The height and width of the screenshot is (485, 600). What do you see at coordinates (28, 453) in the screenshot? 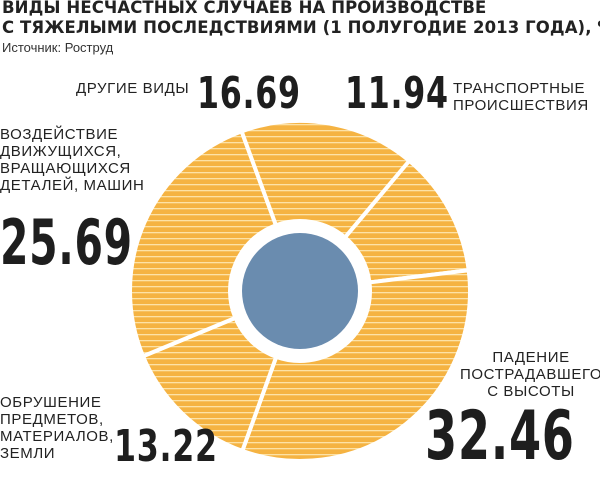
I see `slice-label-line: ЗЕМЛИ` at bounding box center [28, 453].